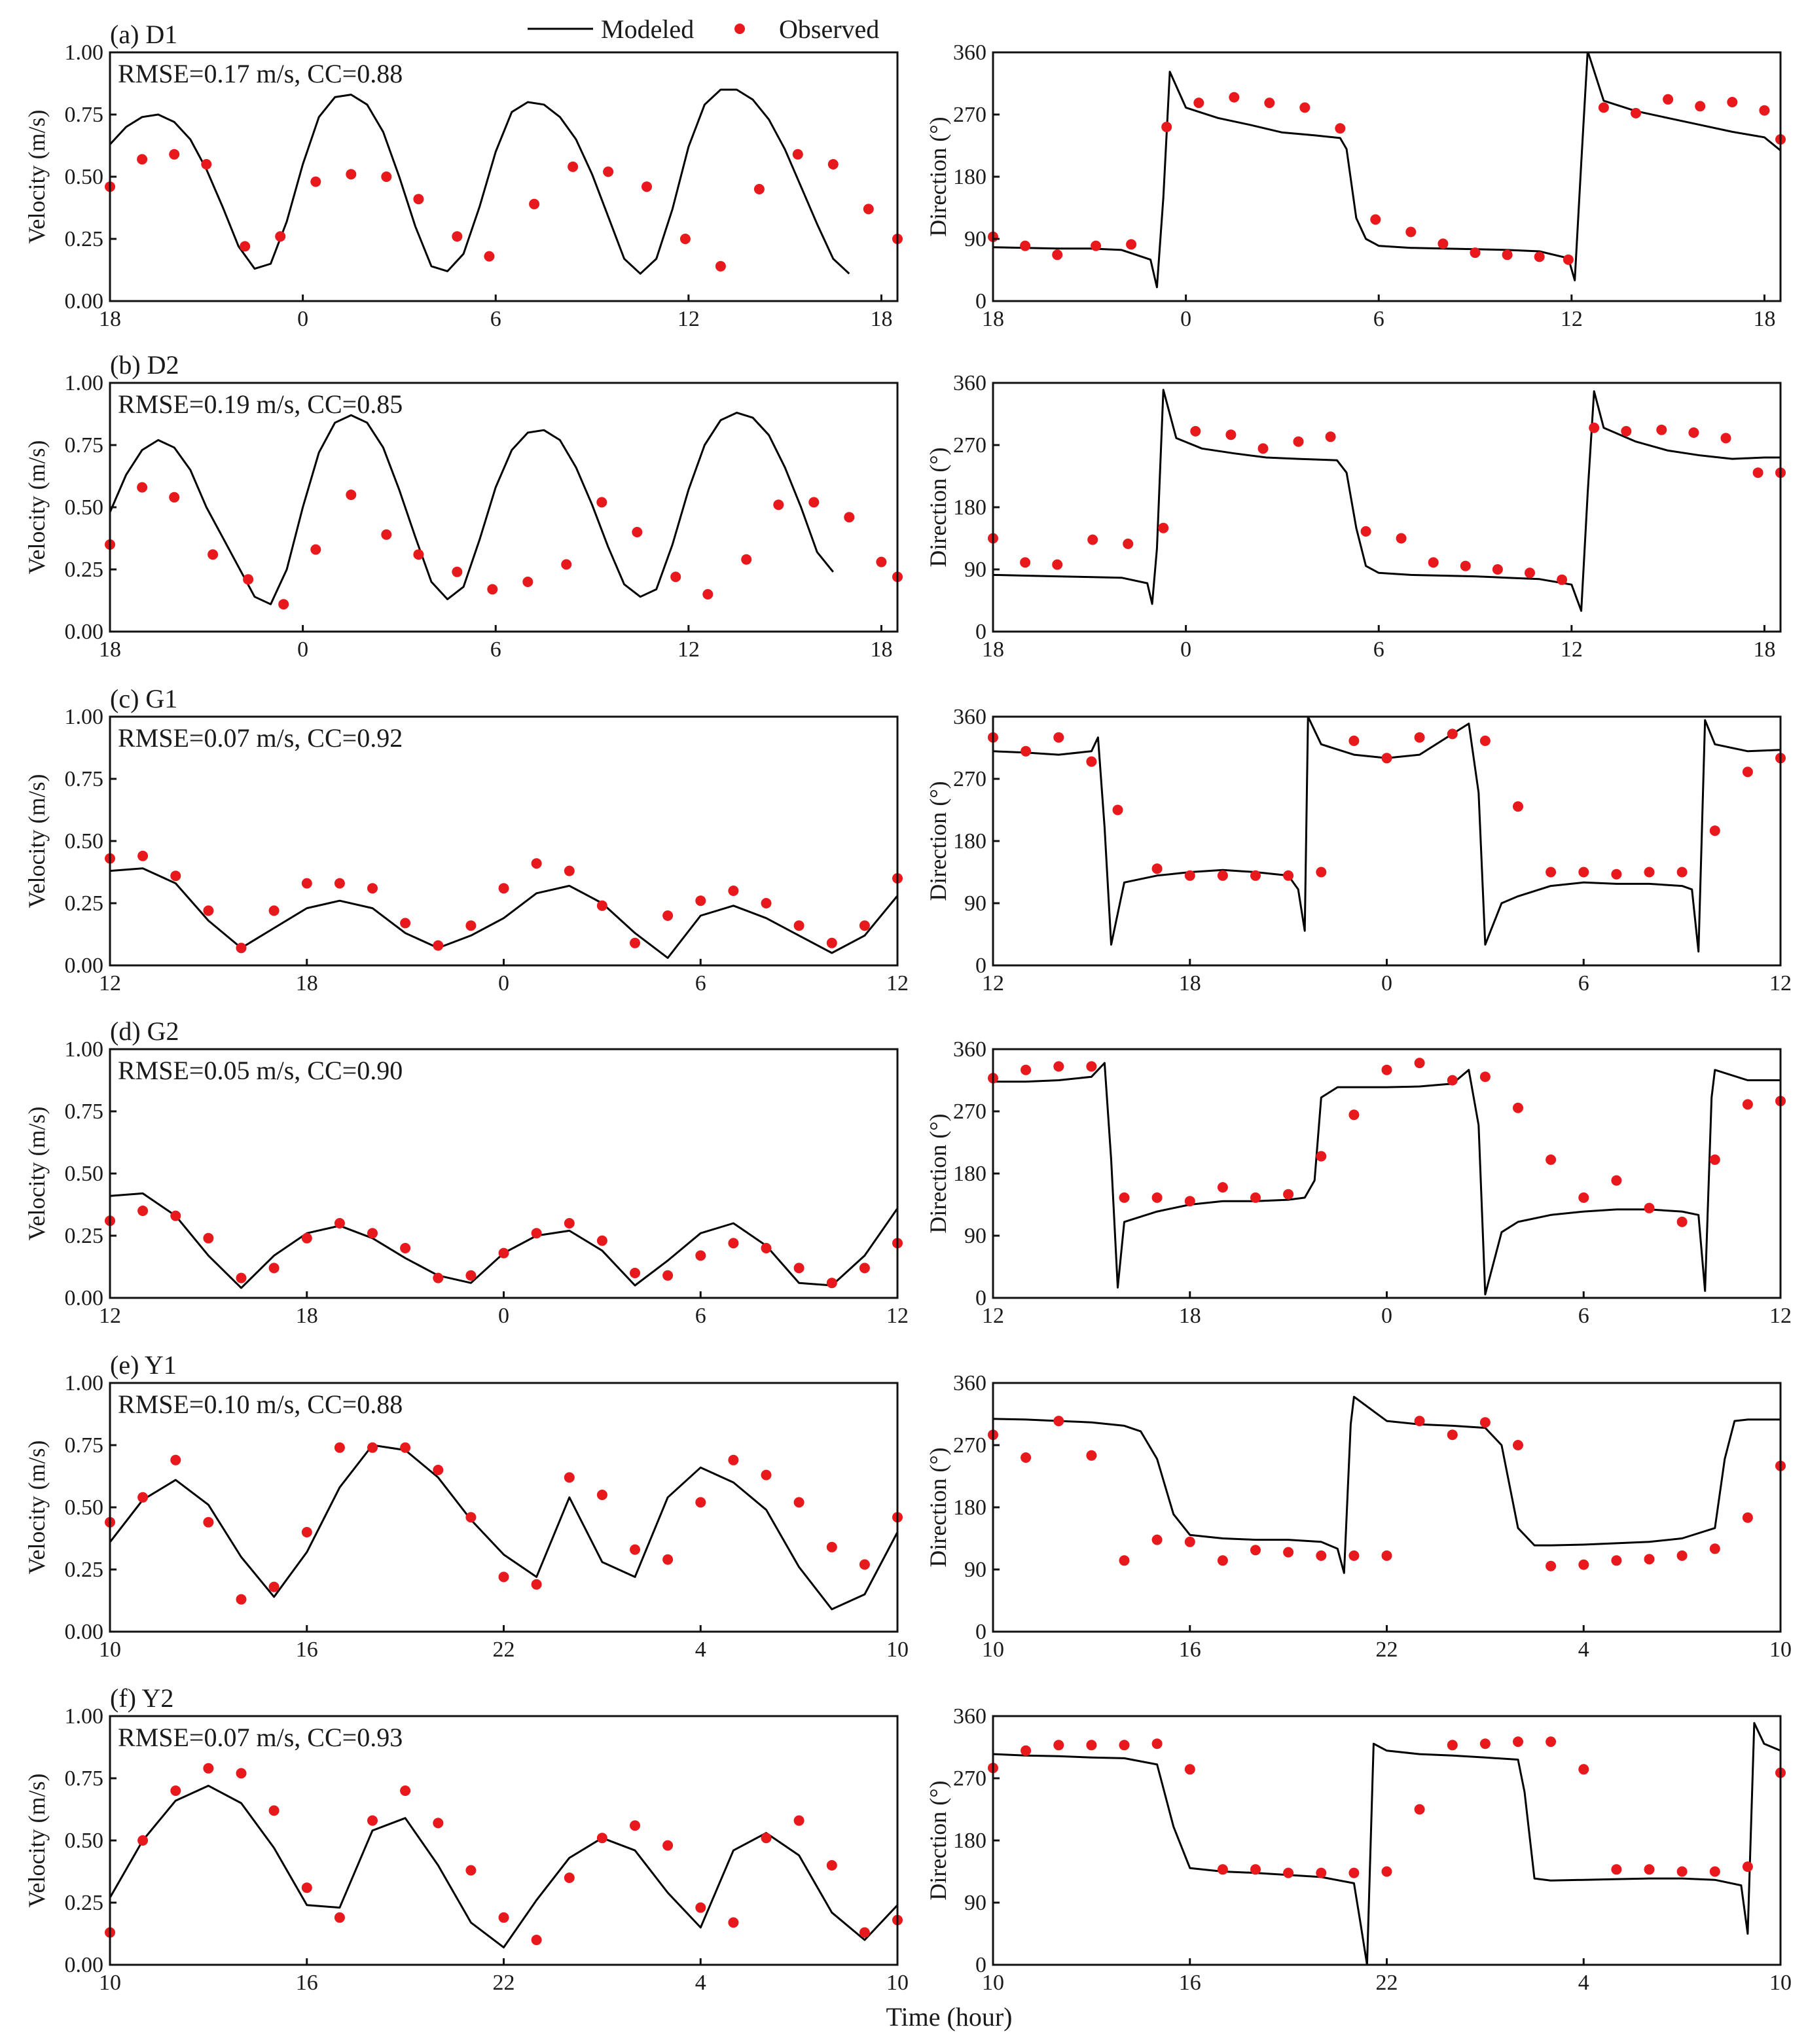 The width and height of the screenshot is (1808, 2044). Describe the element at coordinates (144, 1031) in the screenshot. I see `panel-d-velocity-title: (d) G2` at that location.